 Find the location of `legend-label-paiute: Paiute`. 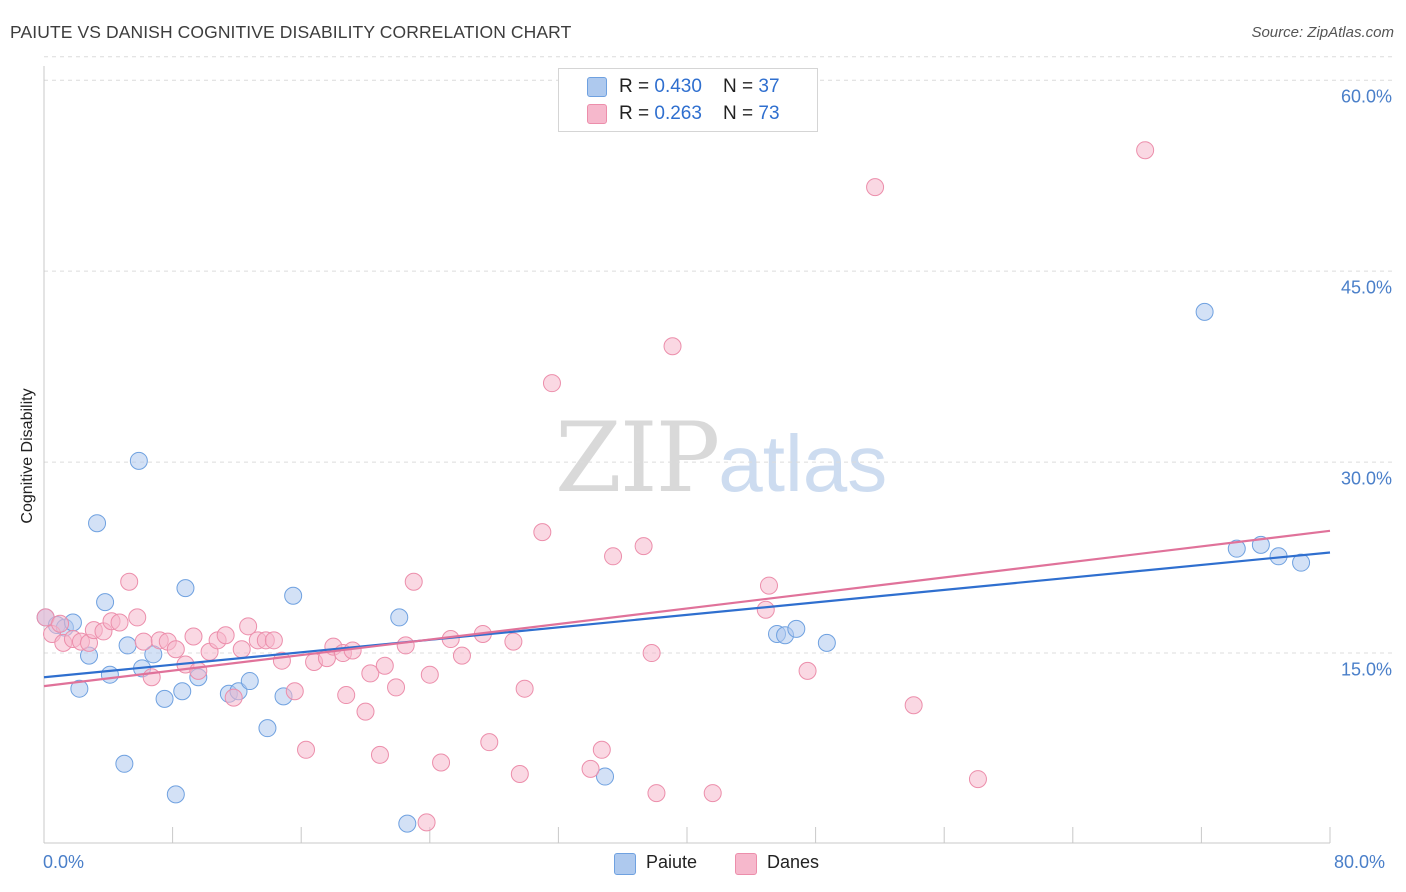

legend-label-paiute: Paiute is located at coordinates (672, 862).